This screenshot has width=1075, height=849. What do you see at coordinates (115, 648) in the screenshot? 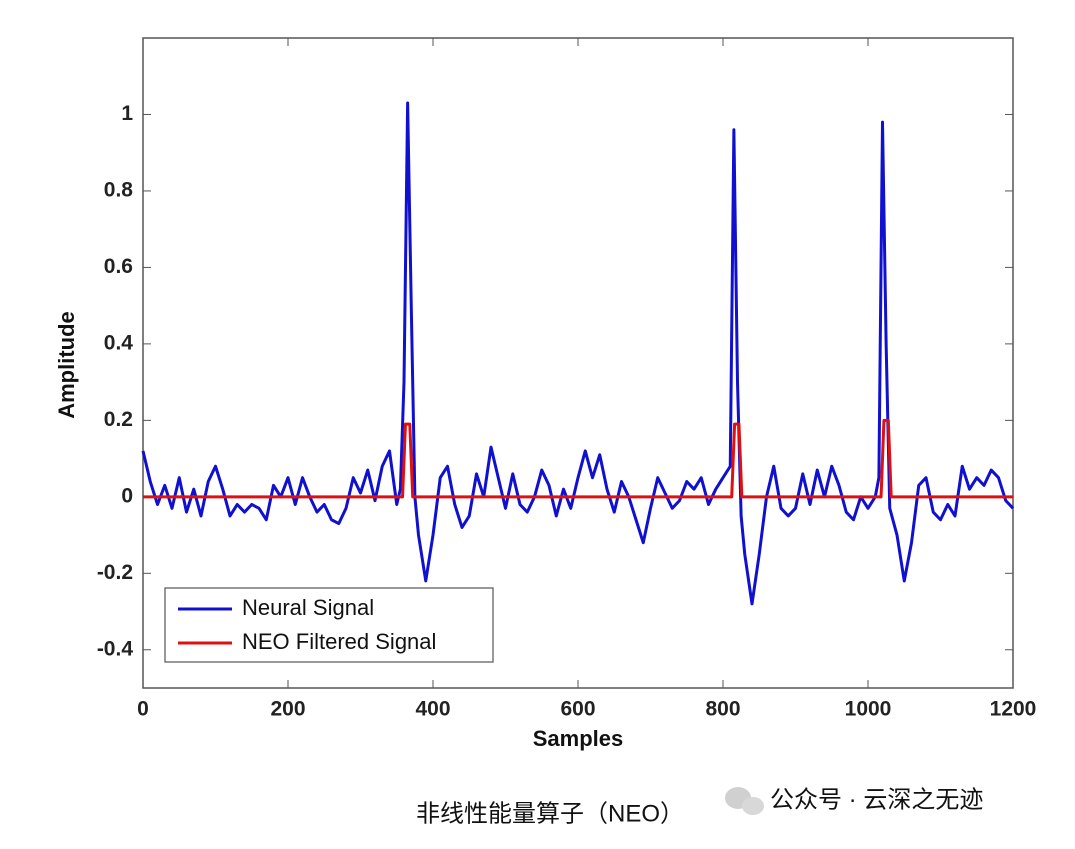
I see `y-tick-label: -0.4` at bounding box center [115, 648].